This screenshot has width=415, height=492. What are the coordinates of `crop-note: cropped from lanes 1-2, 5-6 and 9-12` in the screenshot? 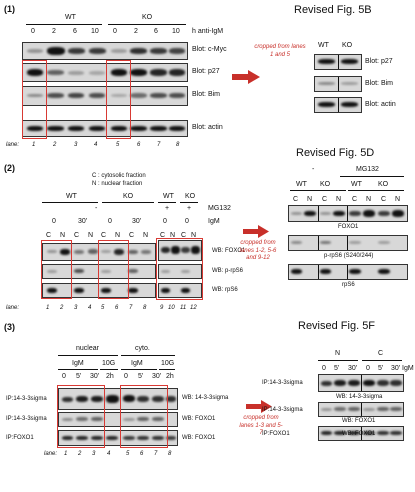 It's located at (258, 250).